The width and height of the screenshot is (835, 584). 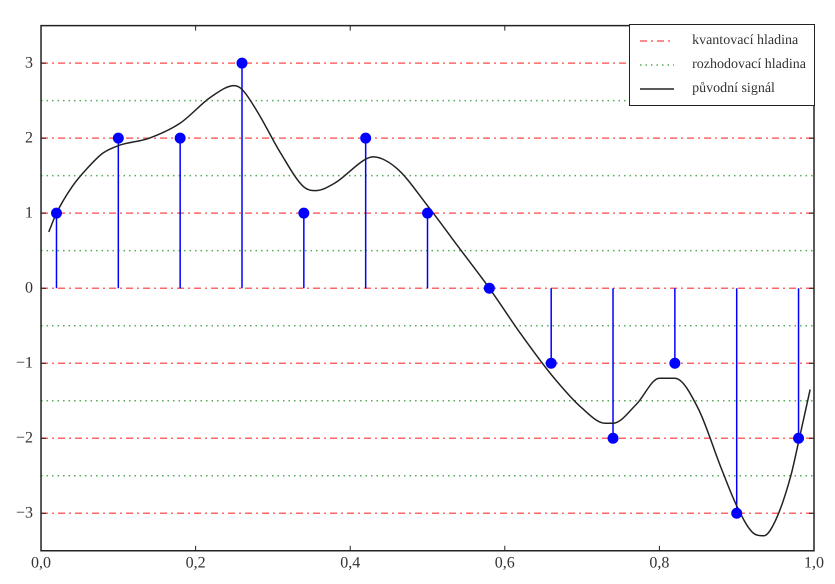 What do you see at coordinates (29, 137) in the screenshot?
I see `y-tick-label: 2` at bounding box center [29, 137].